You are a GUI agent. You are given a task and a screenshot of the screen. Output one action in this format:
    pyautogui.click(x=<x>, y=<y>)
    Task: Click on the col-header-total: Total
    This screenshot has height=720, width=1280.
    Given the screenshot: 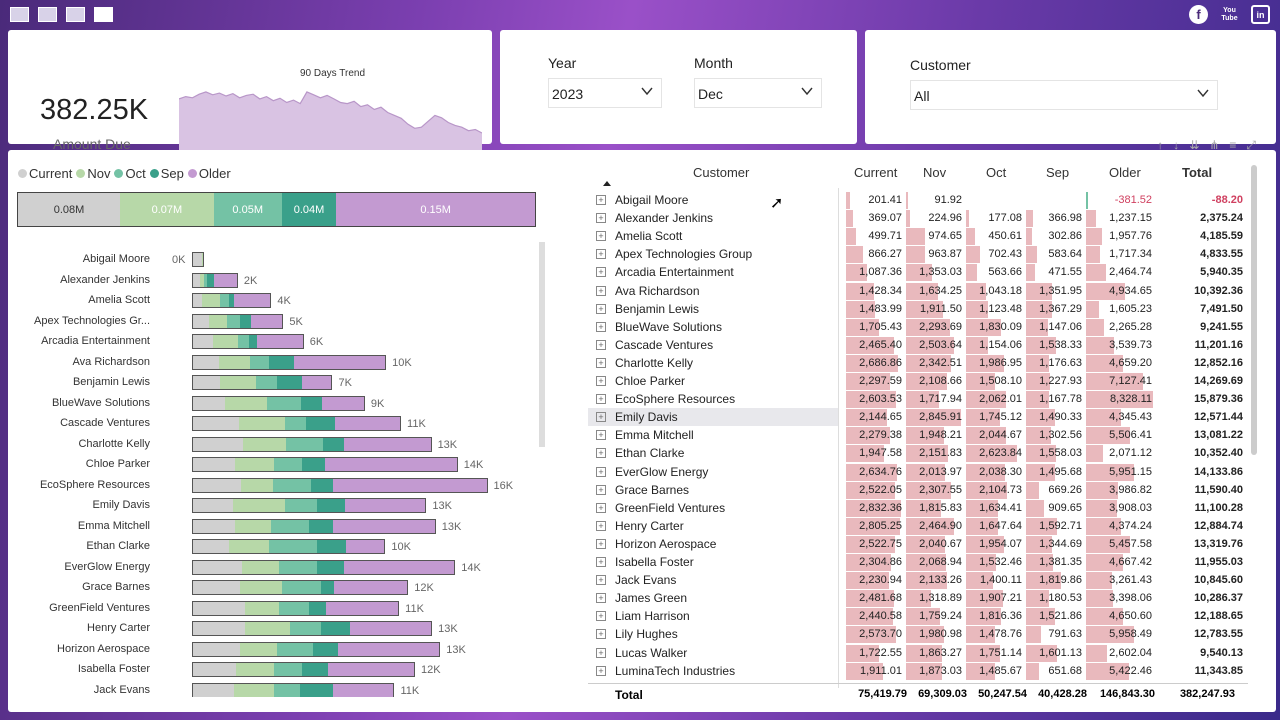 What is the action you would take?
    pyautogui.click(x=1197, y=172)
    